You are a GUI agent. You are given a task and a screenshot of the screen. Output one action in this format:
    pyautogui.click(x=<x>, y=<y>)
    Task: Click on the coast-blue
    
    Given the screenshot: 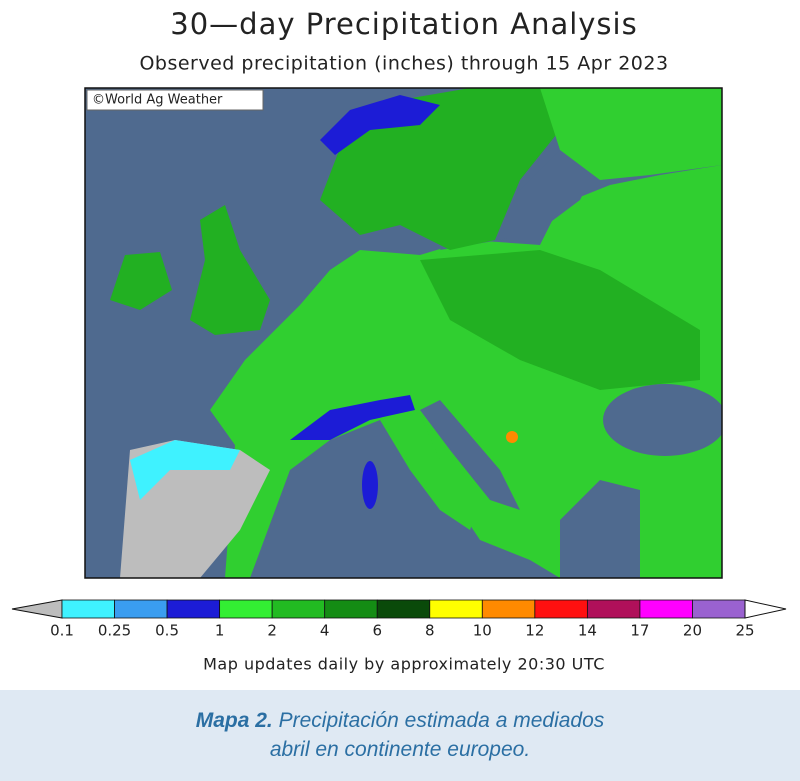 What is the action you would take?
    pyautogui.click(x=352, y=417)
    